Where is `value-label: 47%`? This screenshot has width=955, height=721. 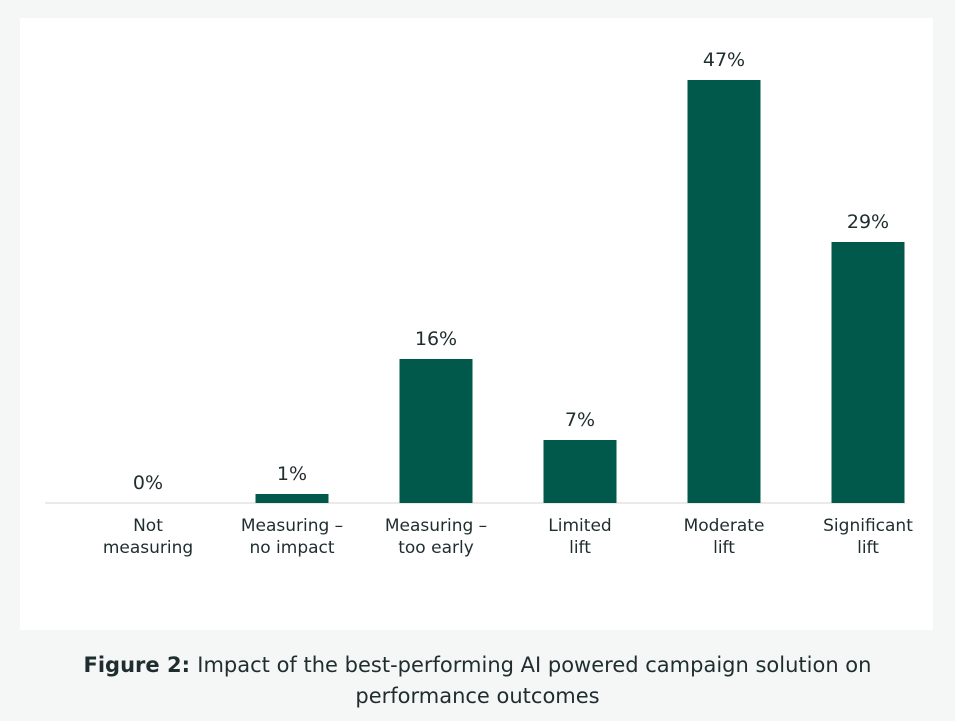 value-label: 47% is located at coordinates (724, 60).